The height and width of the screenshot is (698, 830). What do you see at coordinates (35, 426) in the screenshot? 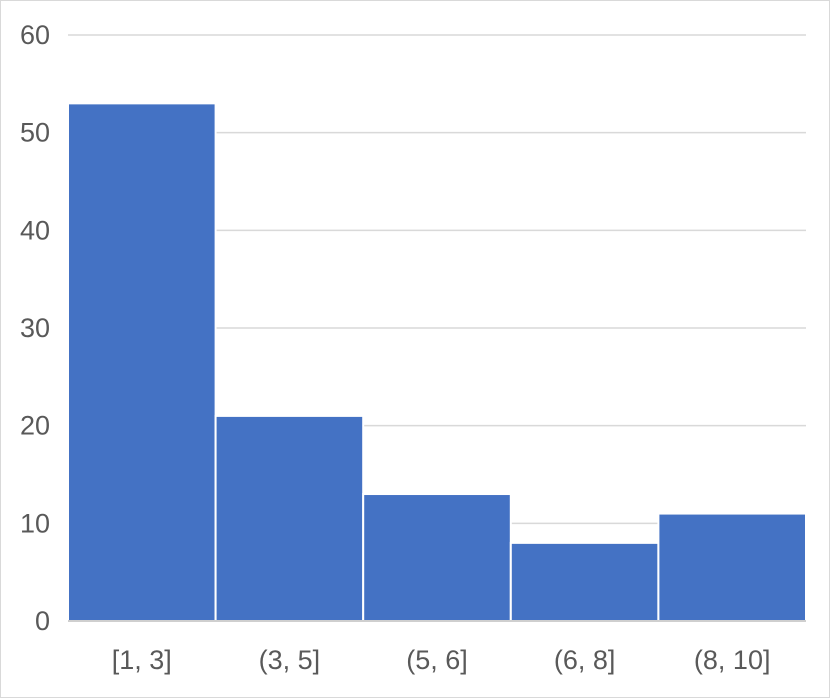
I see `y-tick-label: 20` at bounding box center [35, 426].